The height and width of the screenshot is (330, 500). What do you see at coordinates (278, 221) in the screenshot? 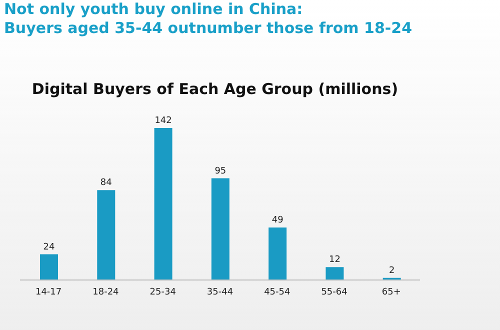
I see `data-label: 49` at bounding box center [278, 221].